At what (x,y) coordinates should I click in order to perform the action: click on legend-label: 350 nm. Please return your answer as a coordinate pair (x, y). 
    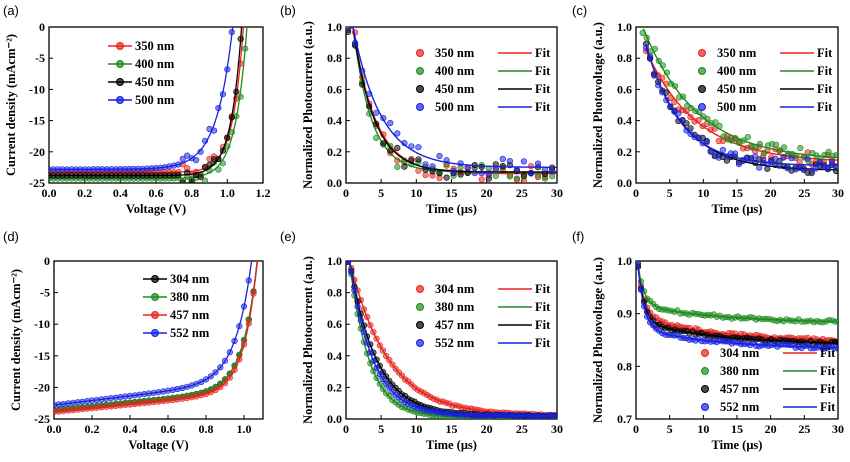
    Looking at the image, I should click on (455, 53).